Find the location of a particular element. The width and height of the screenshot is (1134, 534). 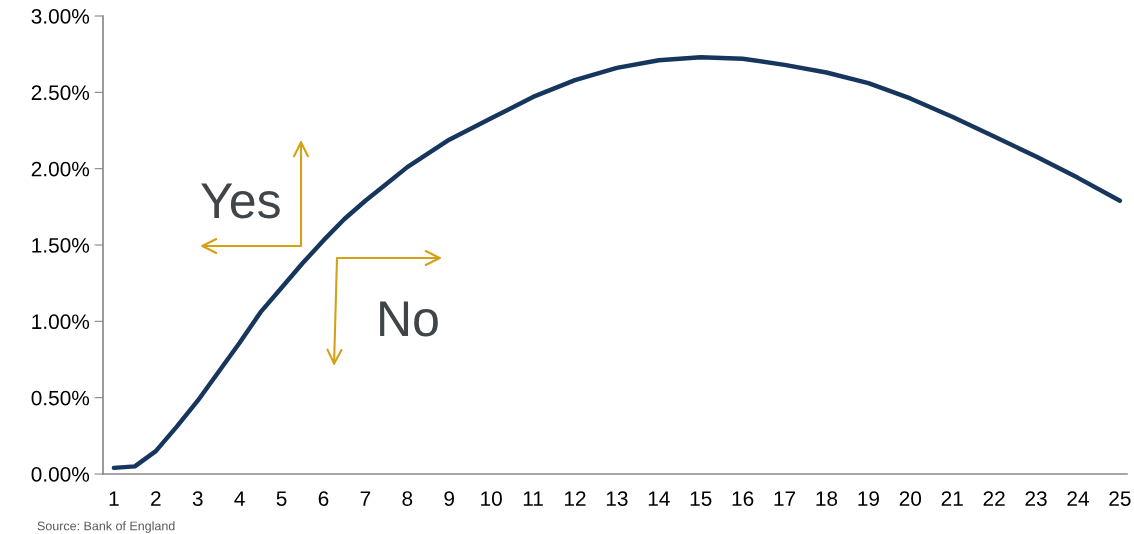

y-tick-label: 1.50% is located at coordinates (61, 245).